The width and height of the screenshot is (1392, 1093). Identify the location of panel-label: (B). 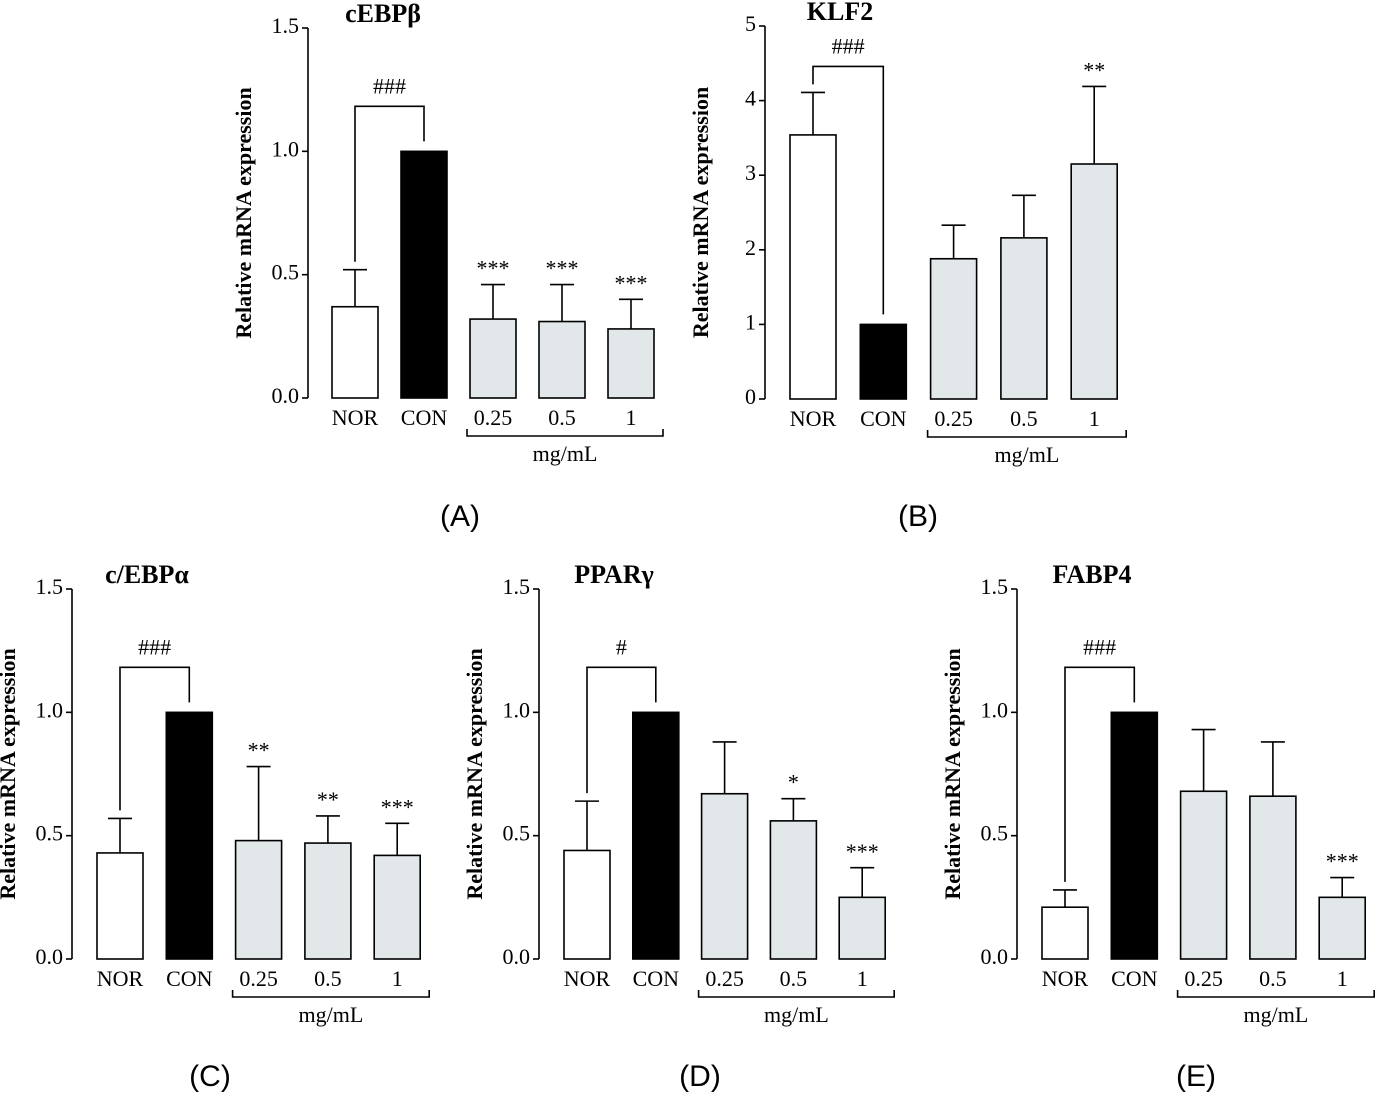
(918, 516).